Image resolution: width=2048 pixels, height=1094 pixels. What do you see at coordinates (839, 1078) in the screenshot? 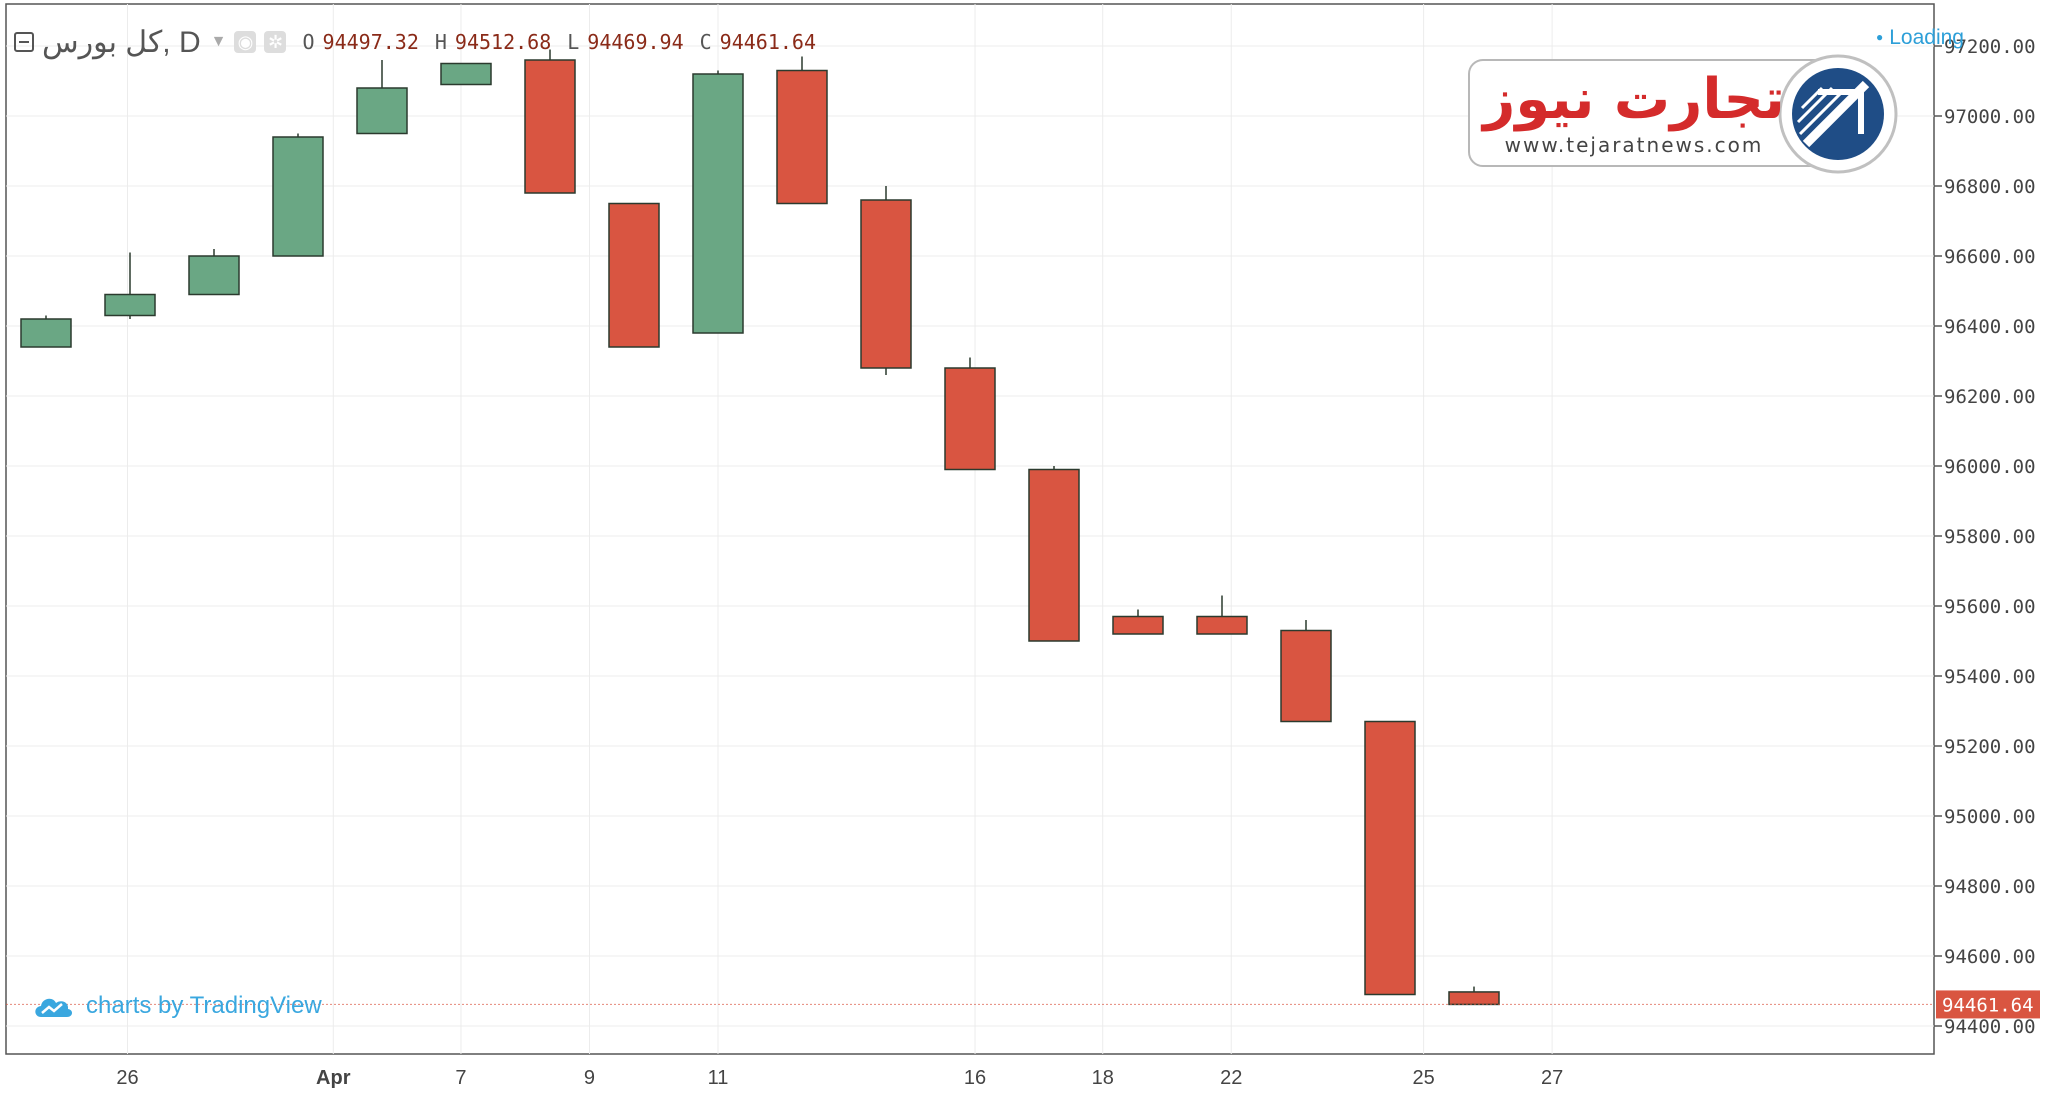
I see `x-axis: 26 Apr 7 9 11 16 18 22 25 27` at bounding box center [839, 1078].